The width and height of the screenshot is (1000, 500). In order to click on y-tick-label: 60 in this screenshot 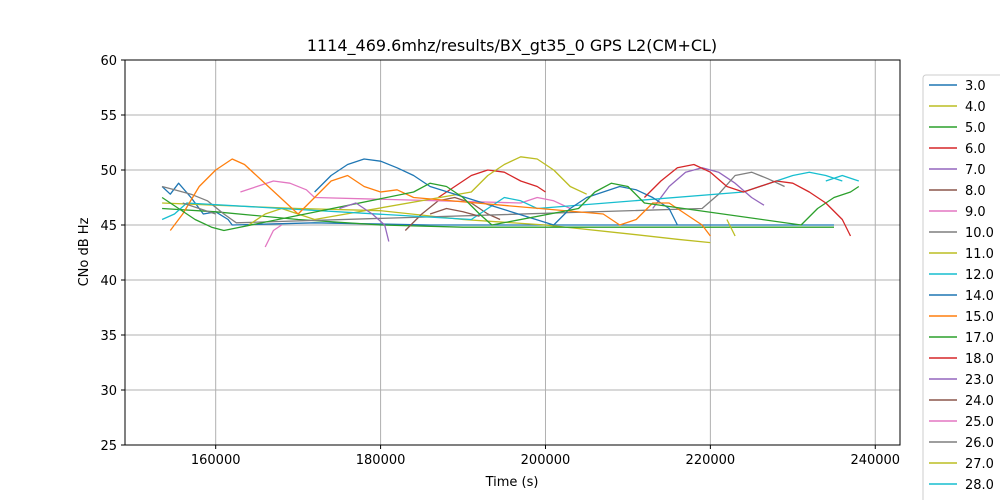, I will do `click(108, 61)`.